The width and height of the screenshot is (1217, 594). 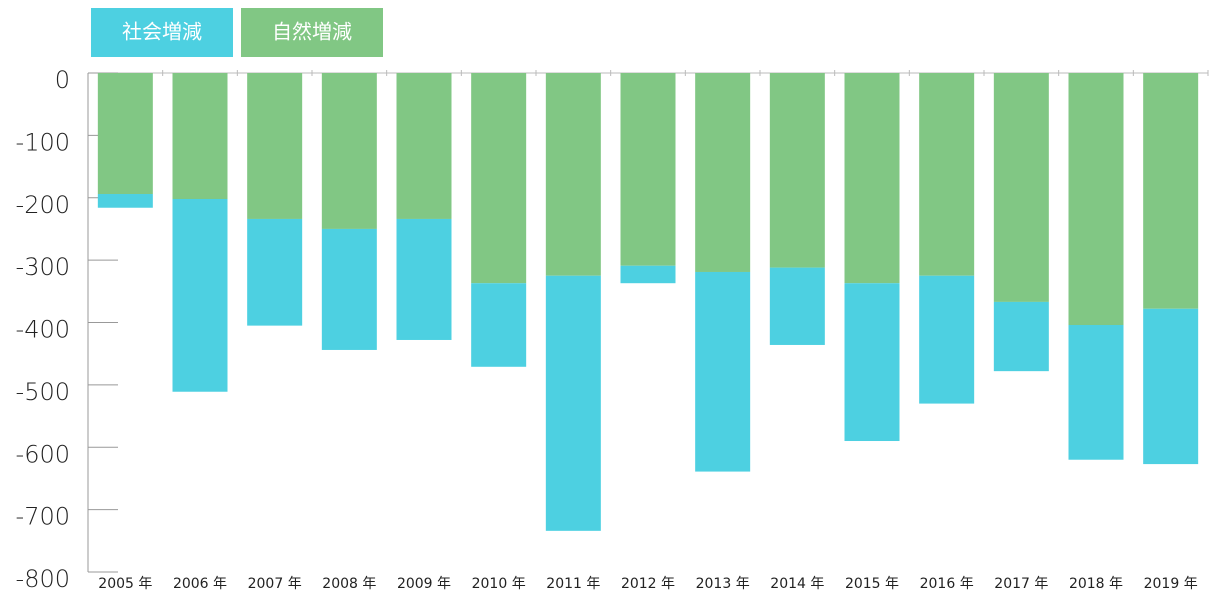 What do you see at coordinates (1021, 584) in the screenshot?
I see `x-tick-label: 2017 年` at bounding box center [1021, 584].